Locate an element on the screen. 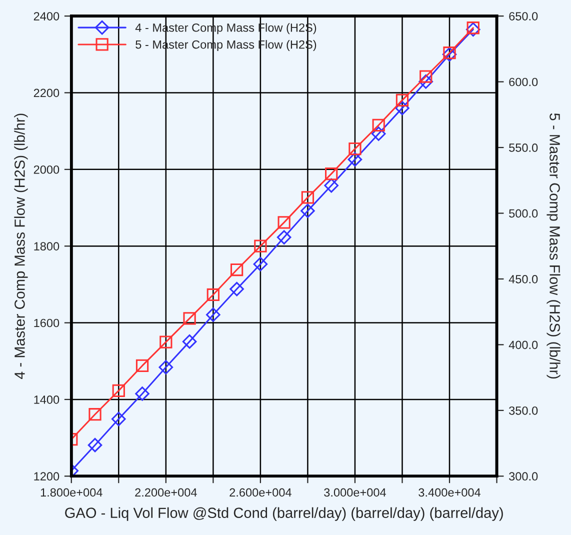 This screenshot has height=535, width=571. x-tick-label: 3.000e+004 is located at coordinates (355, 492).